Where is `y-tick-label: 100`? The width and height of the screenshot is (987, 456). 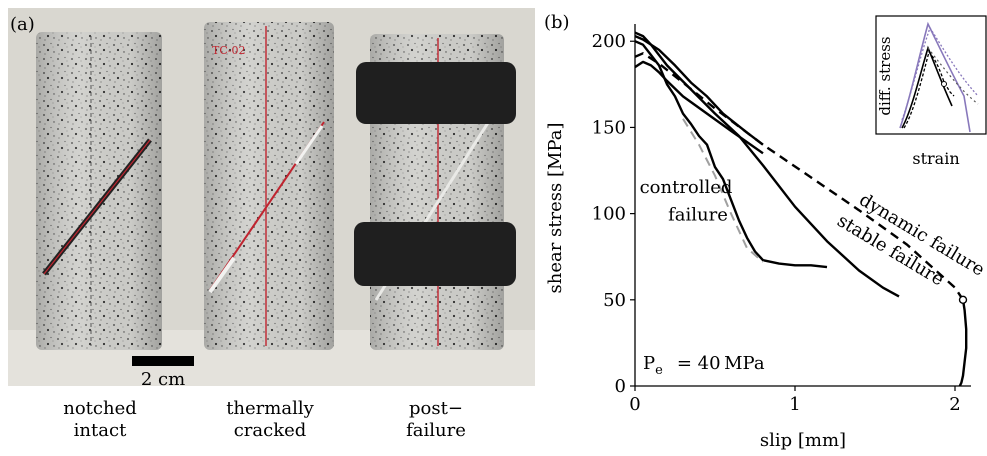
y-tick-label: 100 is located at coordinates (609, 214).